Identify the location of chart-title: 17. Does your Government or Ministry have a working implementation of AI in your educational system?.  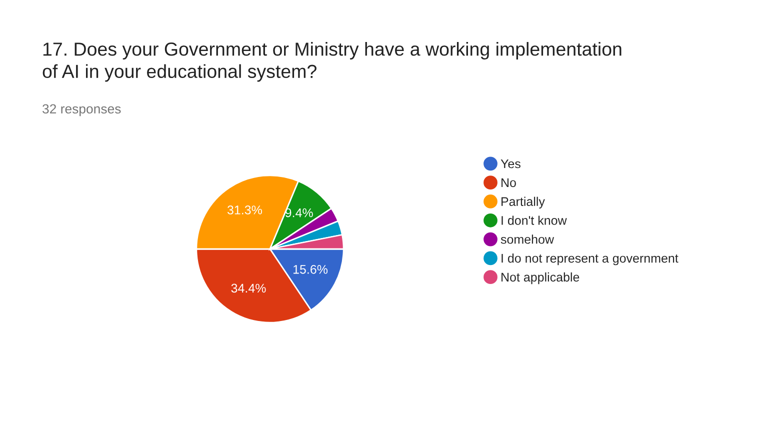
(332, 62).